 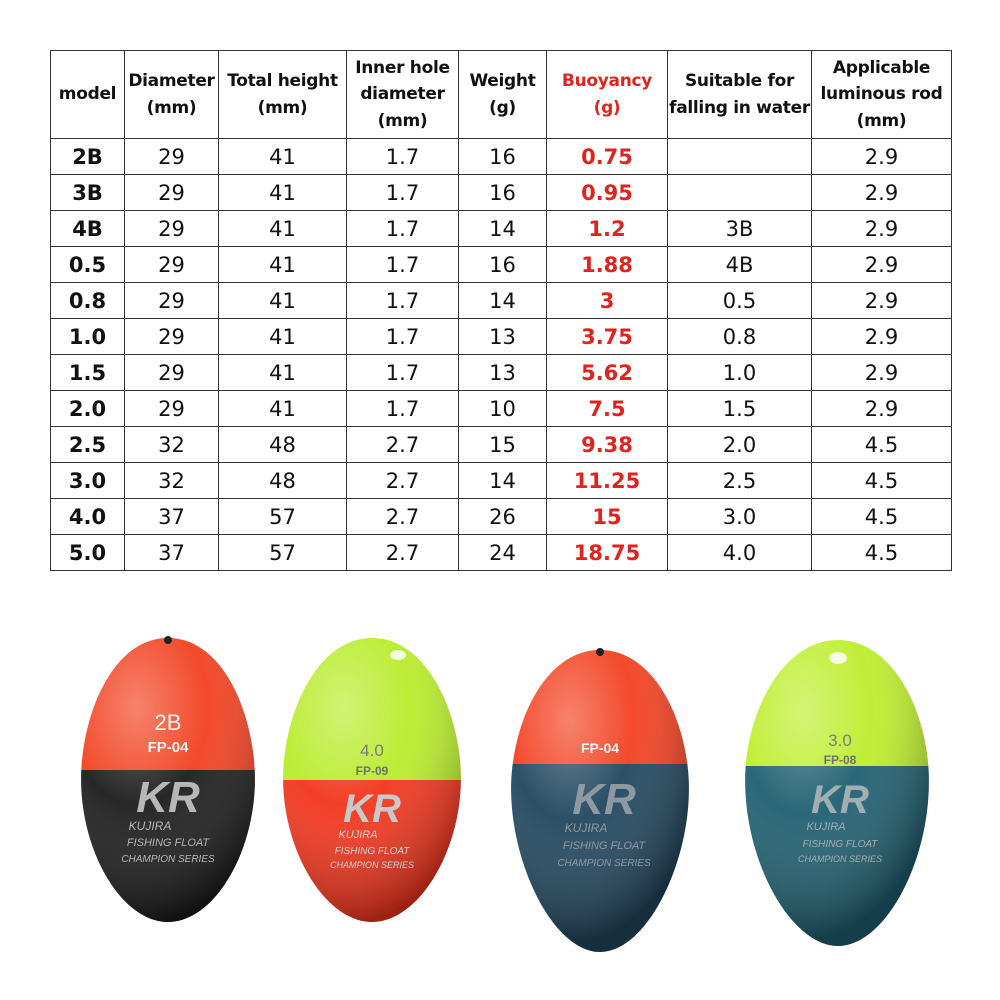 I want to click on cell-model: 0.8, so click(x=87, y=300).